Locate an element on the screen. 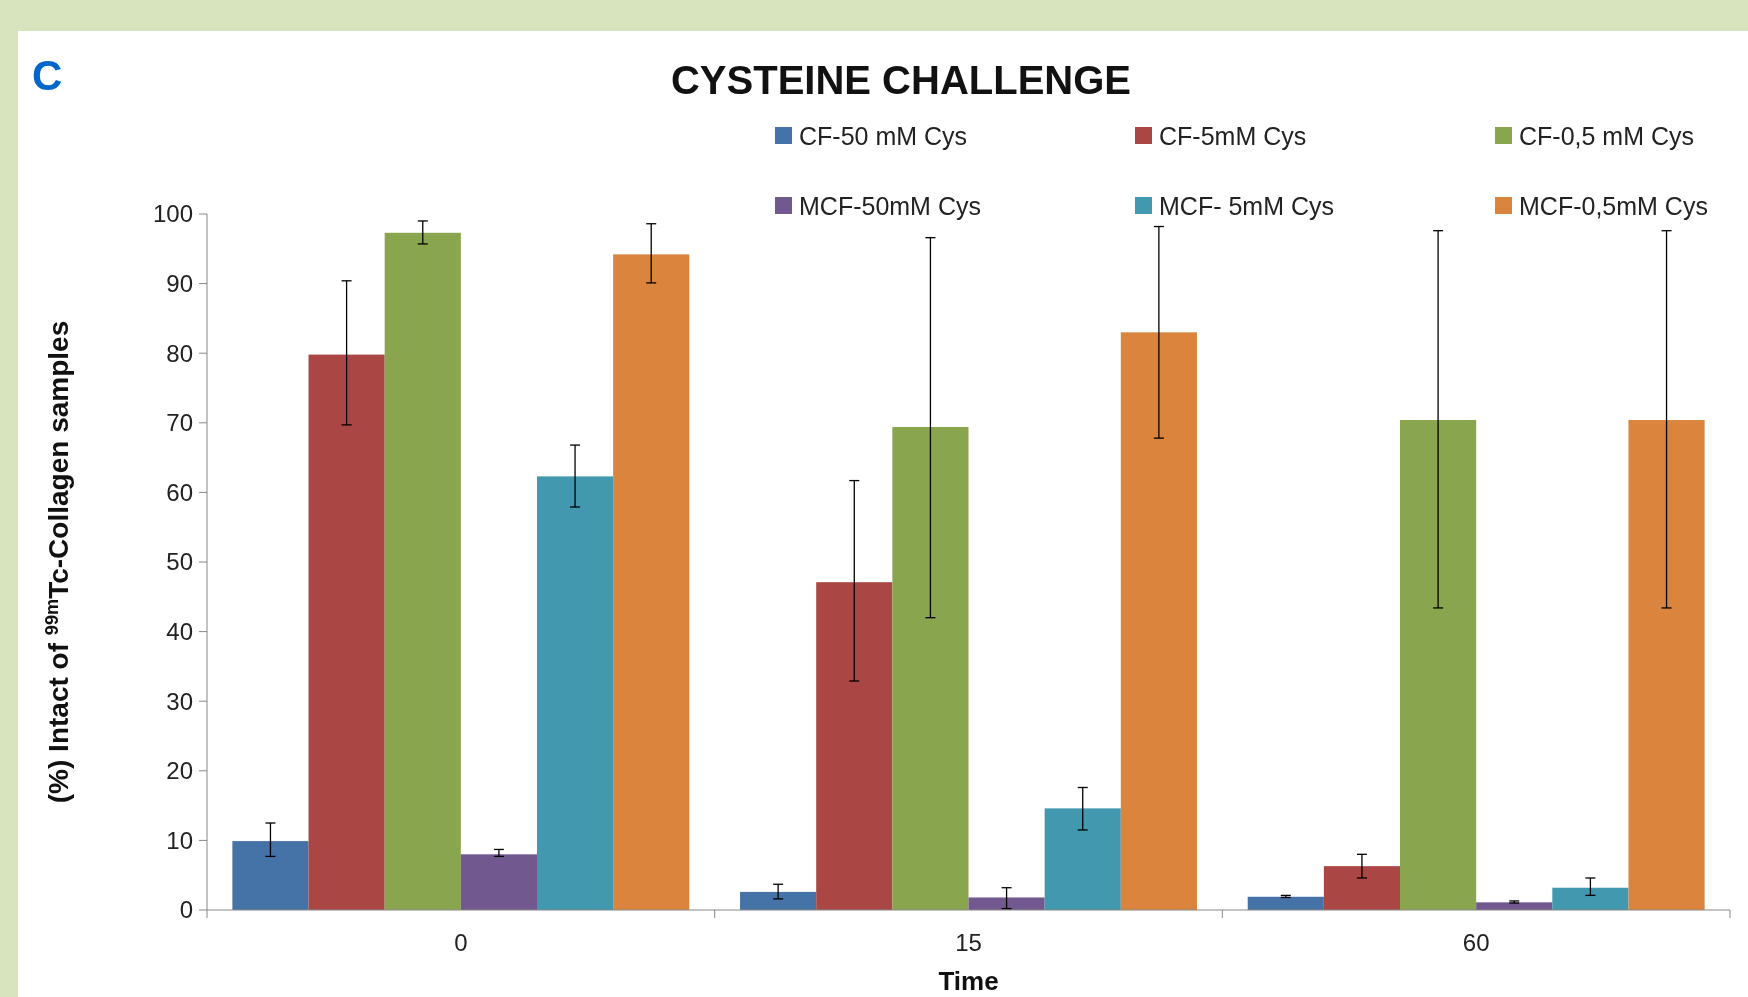 This screenshot has width=1748, height=997. x-axis-title: Time is located at coordinates (968, 981).